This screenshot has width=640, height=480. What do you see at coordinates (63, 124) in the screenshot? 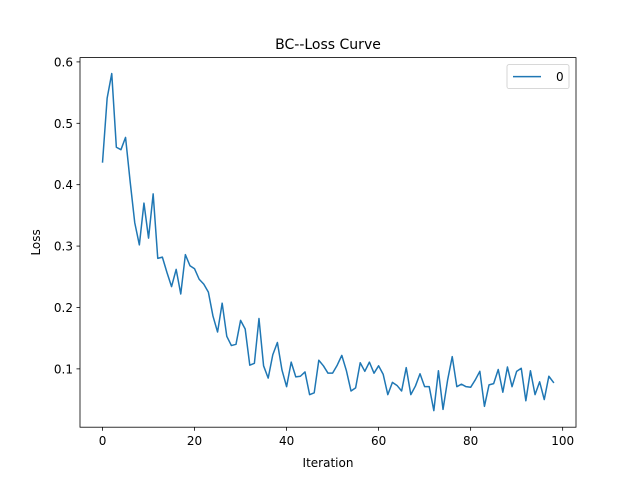
I see `y-tick-label: 0.5` at bounding box center [63, 124].